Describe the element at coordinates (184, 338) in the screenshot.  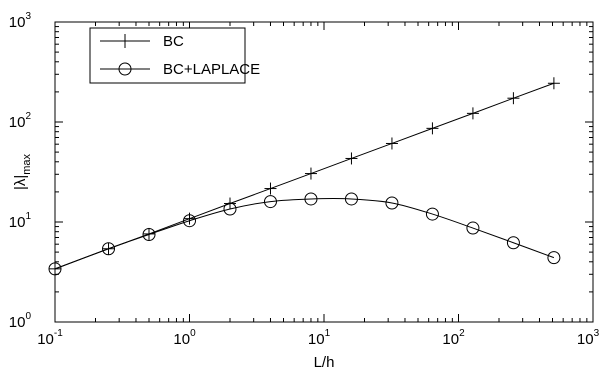
I see `x-tick-label: 10⁰` at that location.